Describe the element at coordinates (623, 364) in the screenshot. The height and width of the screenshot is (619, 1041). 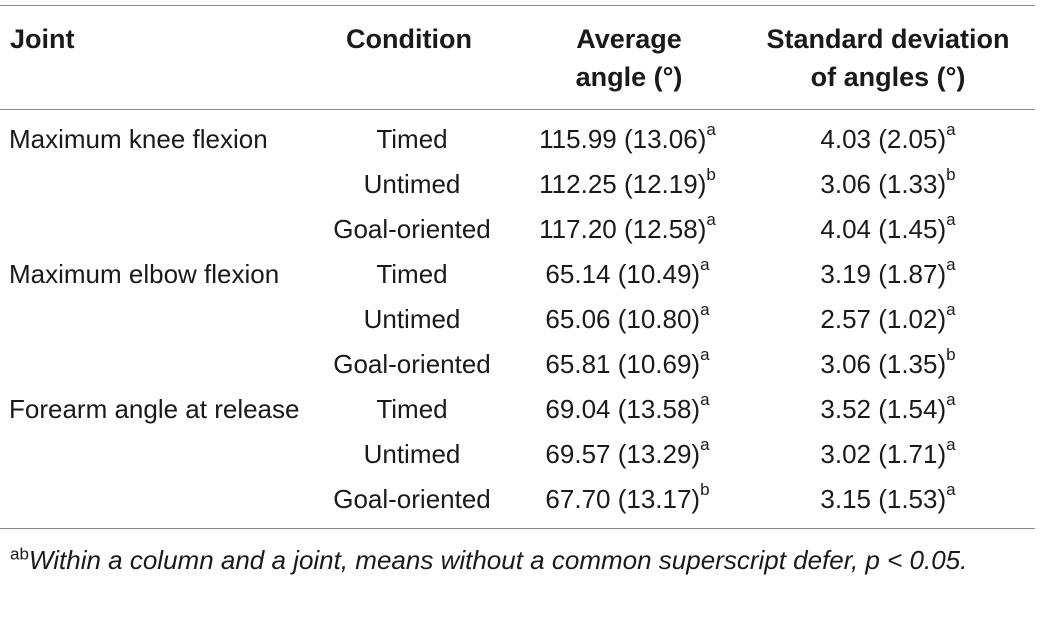
I see `cell-average-angle-text: 65.81 (10.69)` at that location.